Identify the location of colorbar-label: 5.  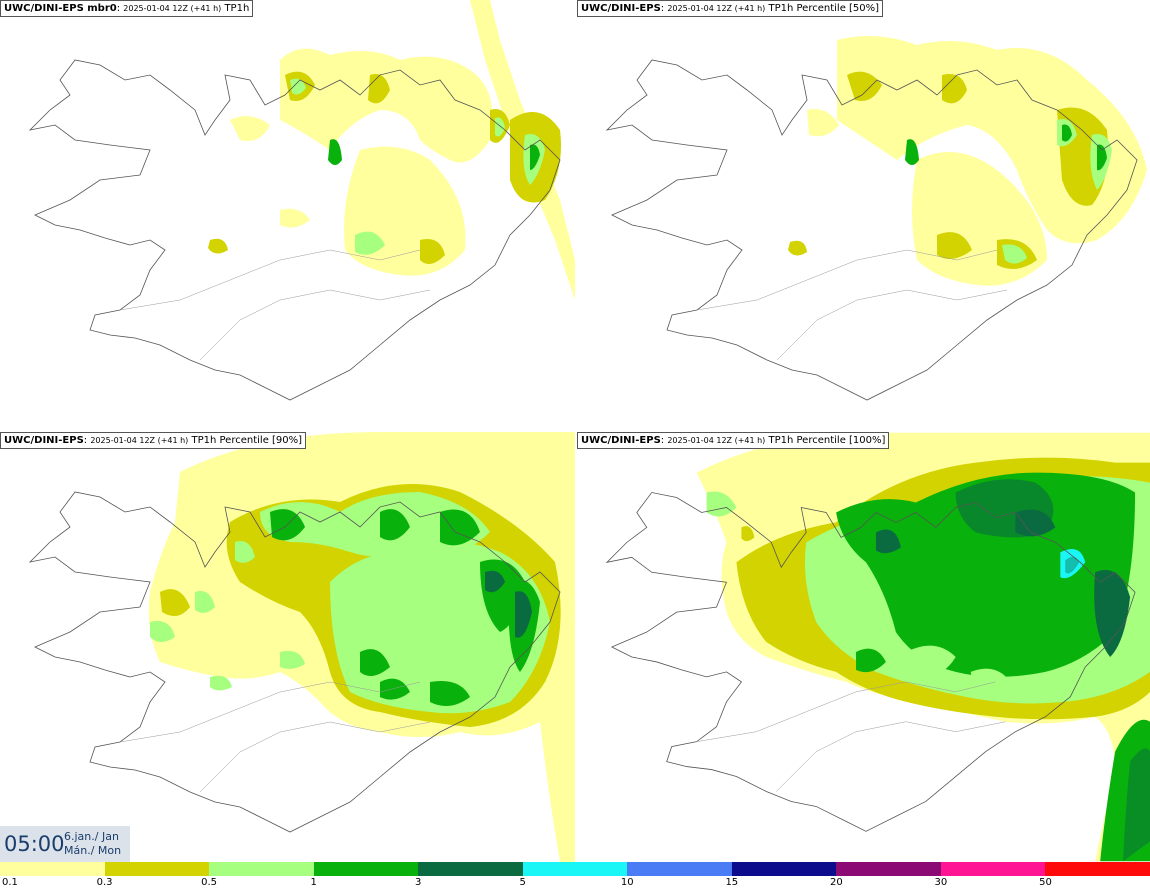
(522, 882).